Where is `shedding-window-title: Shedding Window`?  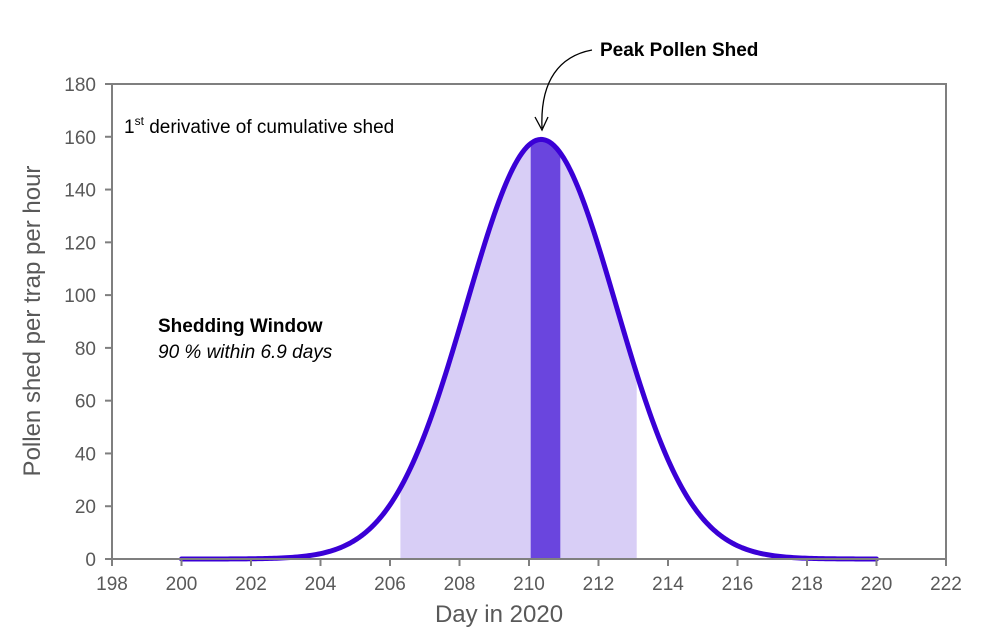 shedding-window-title: Shedding Window is located at coordinates (240, 326).